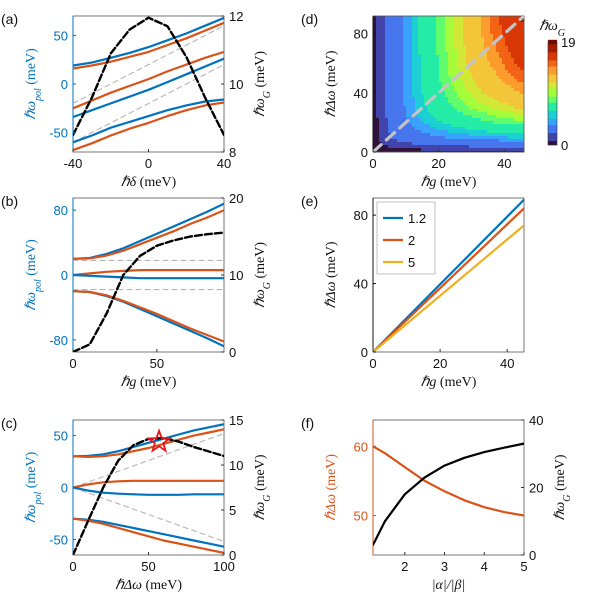 The image size is (600, 612). What do you see at coordinates (536, 488) in the screenshot?
I see `y-right-tick-label: 20` at bounding box center [536, 488].